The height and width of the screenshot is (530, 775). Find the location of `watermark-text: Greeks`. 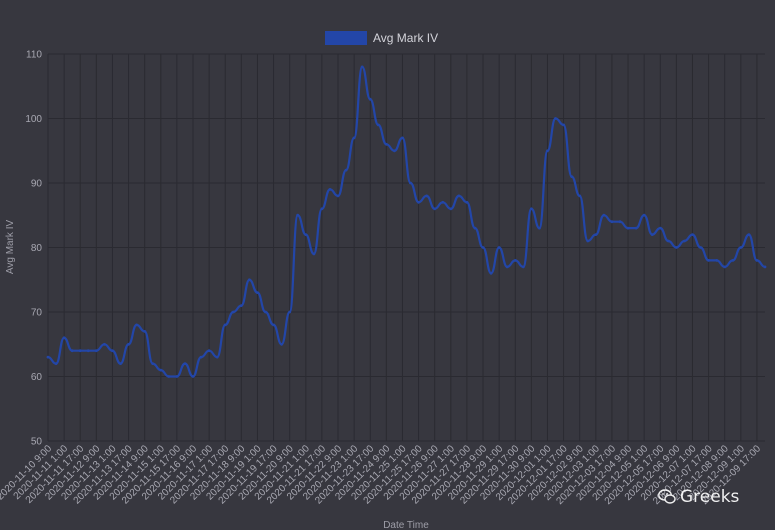

watermark-text: Greeks is located at coordinates (710, 497).